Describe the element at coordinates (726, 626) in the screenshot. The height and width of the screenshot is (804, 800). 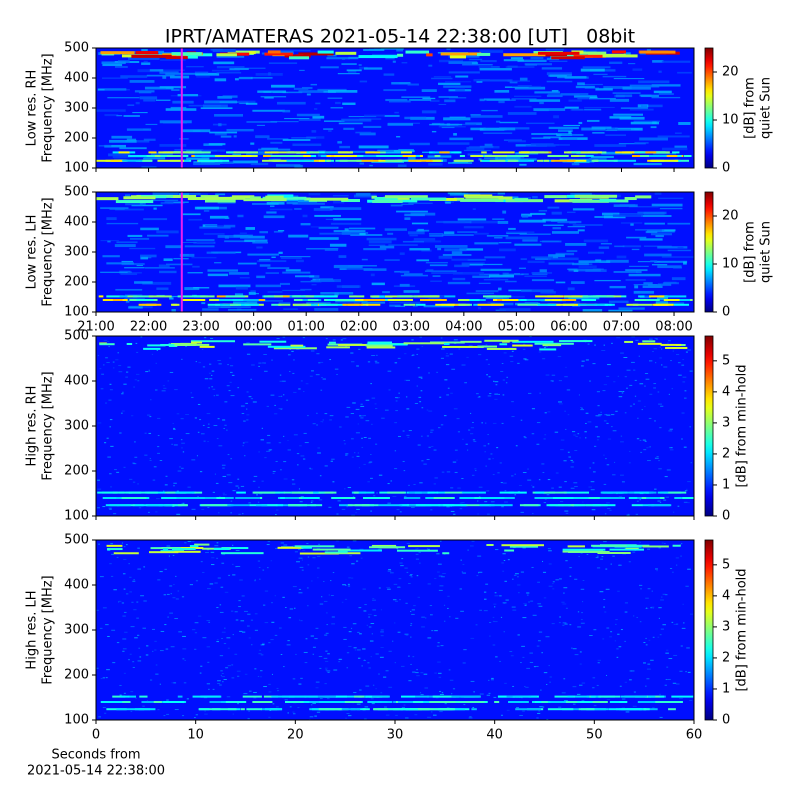
I see `colorbar-tick-label: 3` at that location.